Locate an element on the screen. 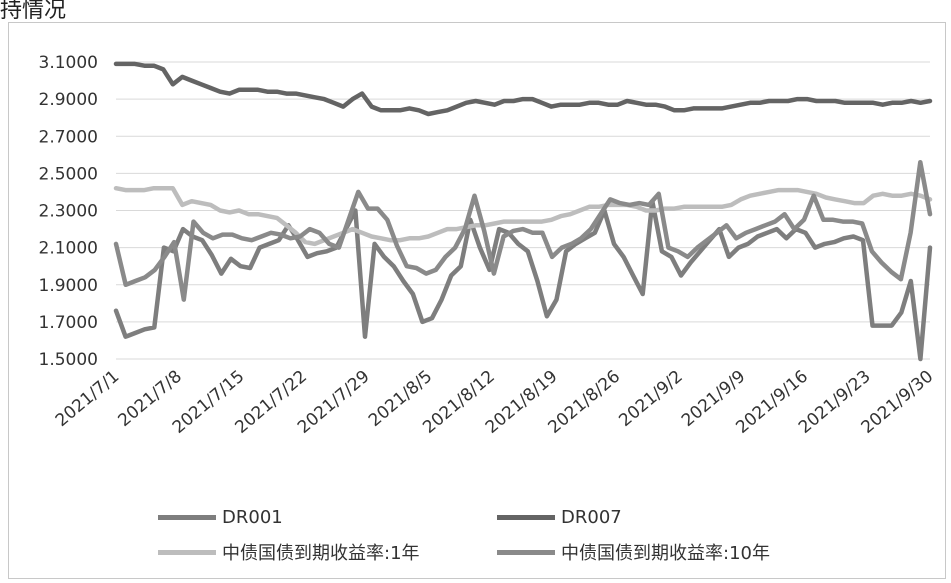 This screenshot has height=583, width=951. corner-title: 持情况 is located at coordinates (33, 11).